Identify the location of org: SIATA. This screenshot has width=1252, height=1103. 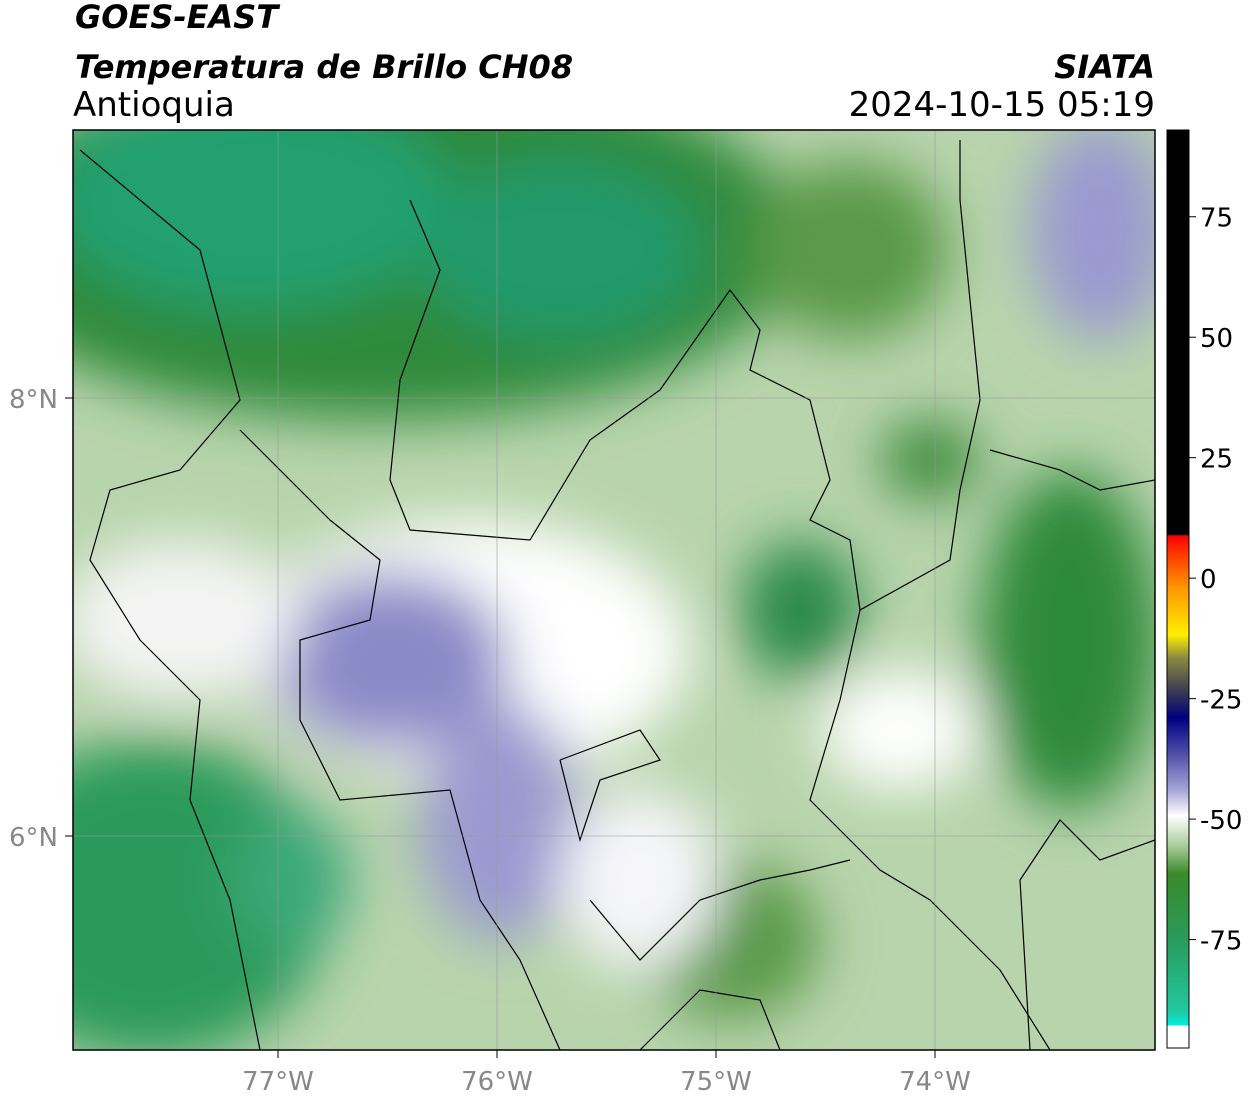
(1104, 67).